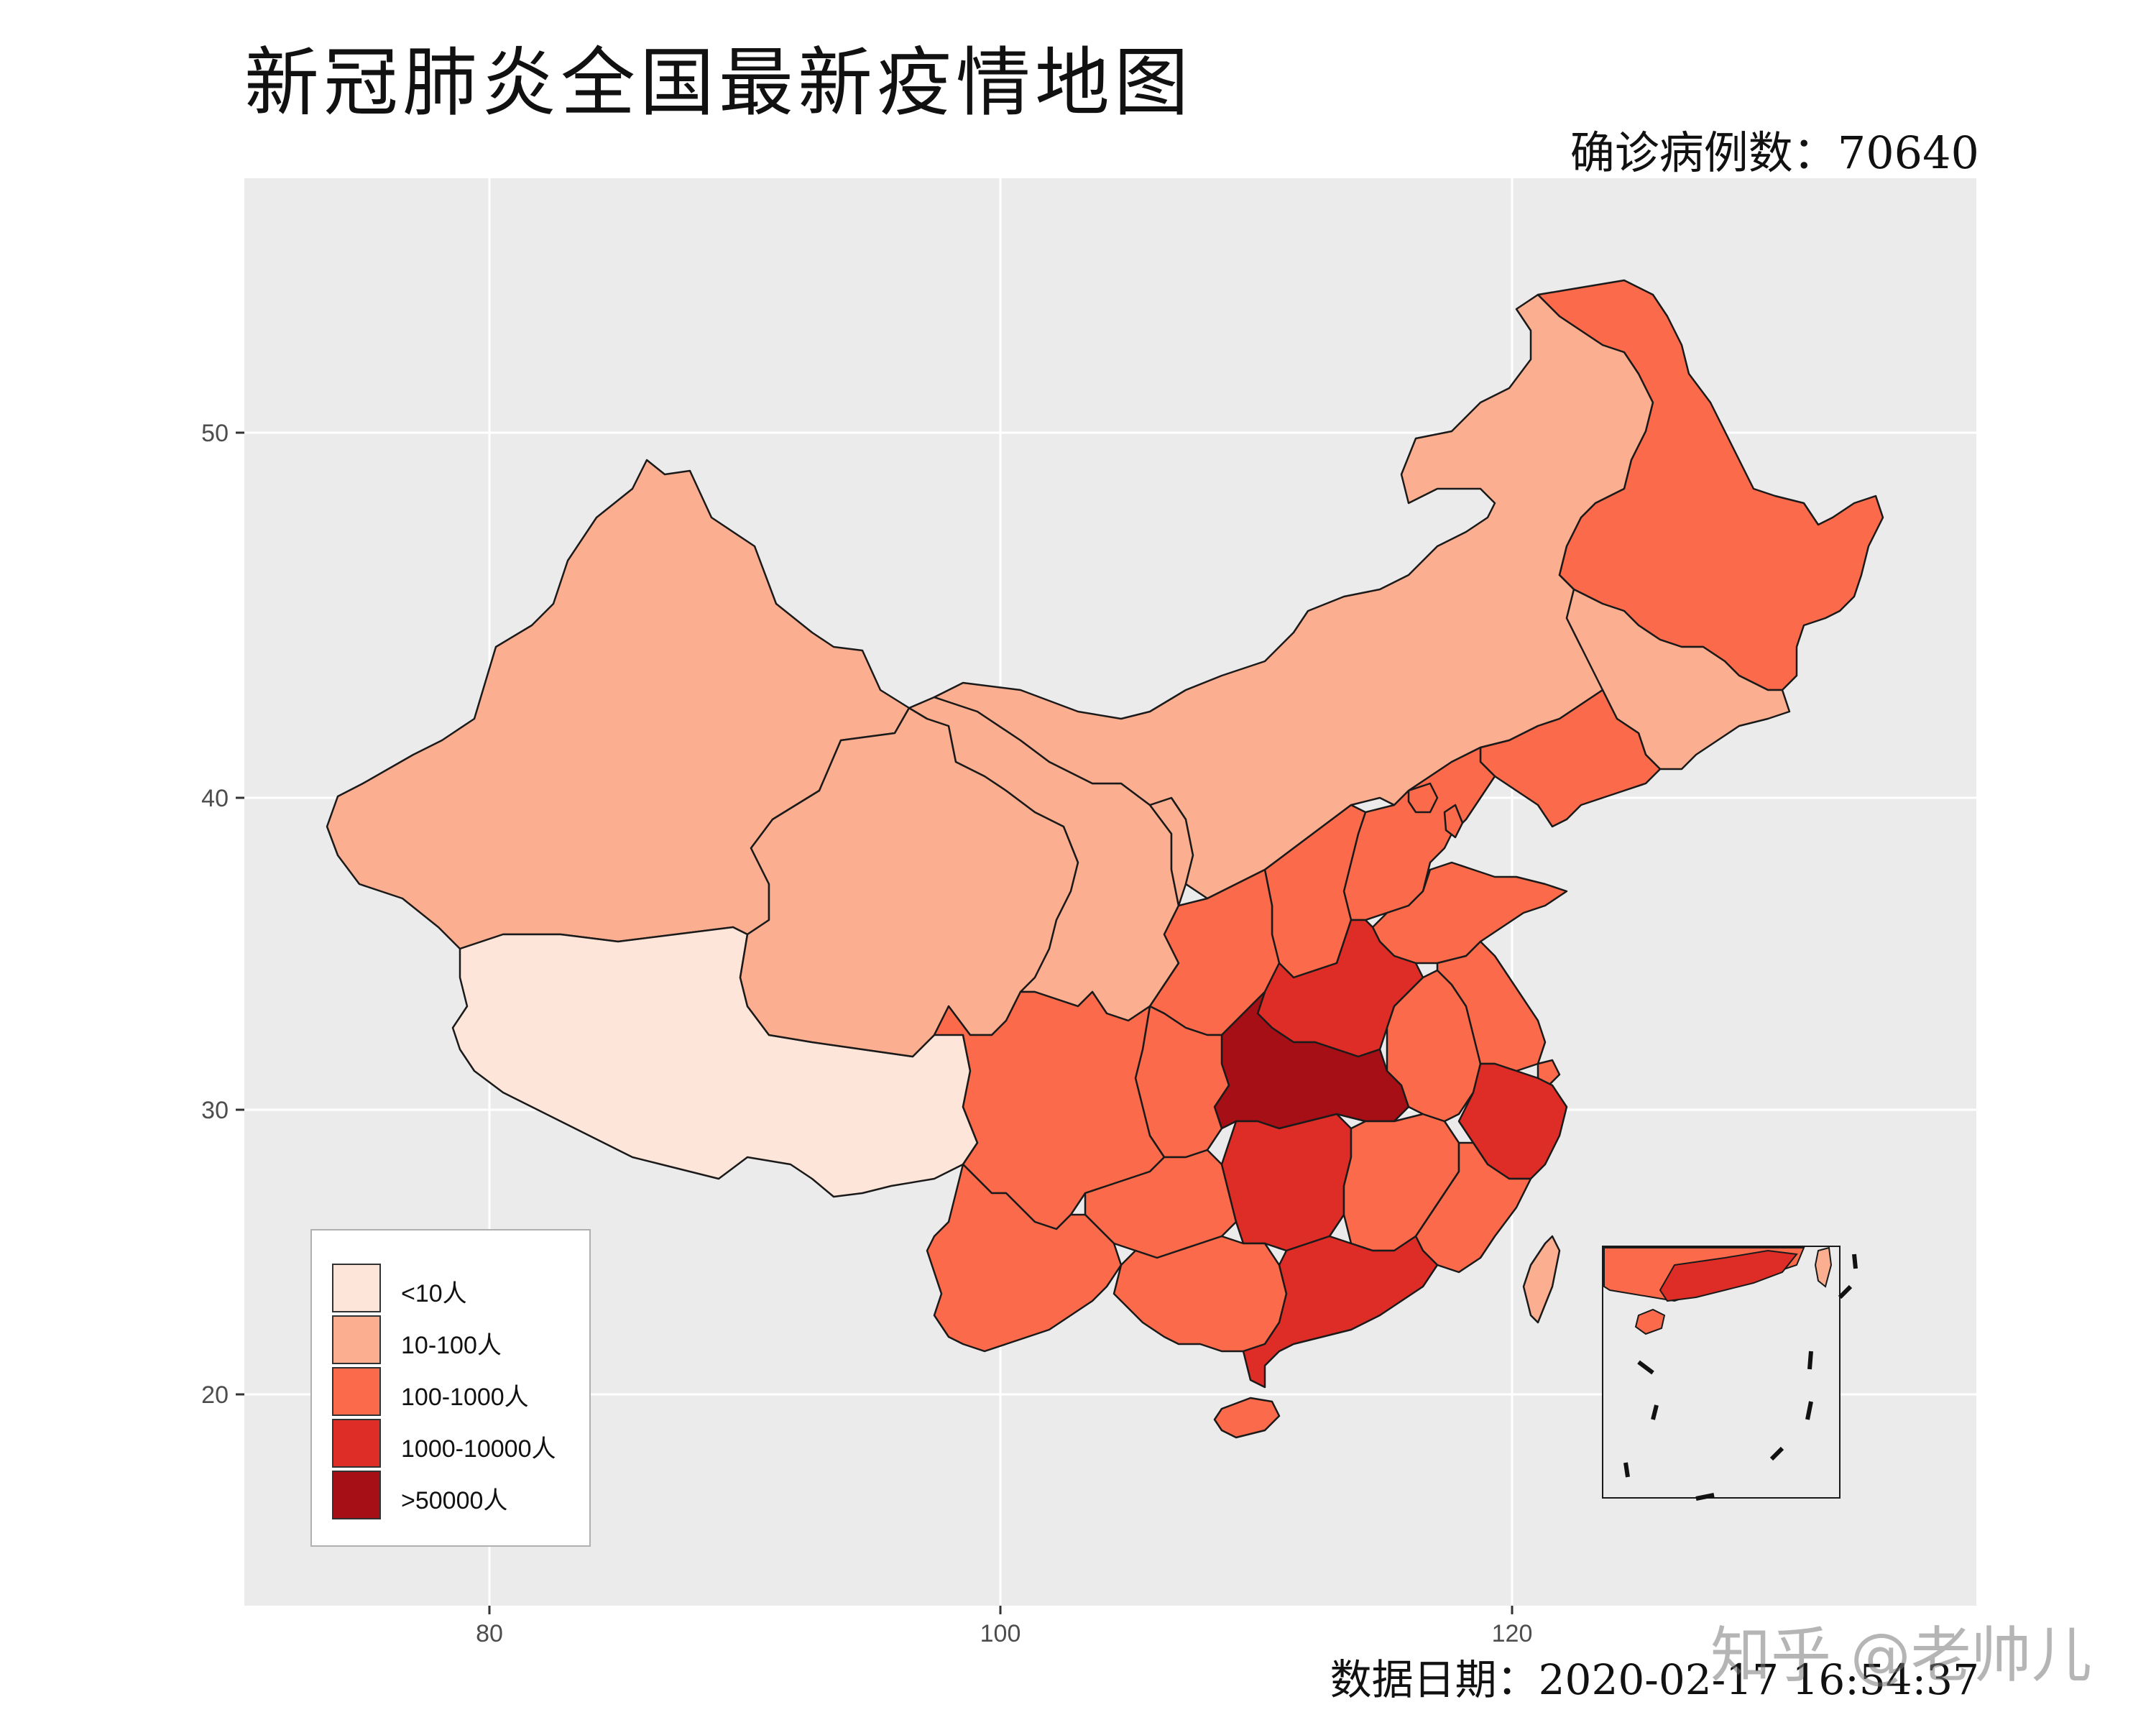 This screenshot has height=1725, width=2156. Describe the element at coordinates (1024, 1258) in the screenshot. I see `region-yunnan` at that location.